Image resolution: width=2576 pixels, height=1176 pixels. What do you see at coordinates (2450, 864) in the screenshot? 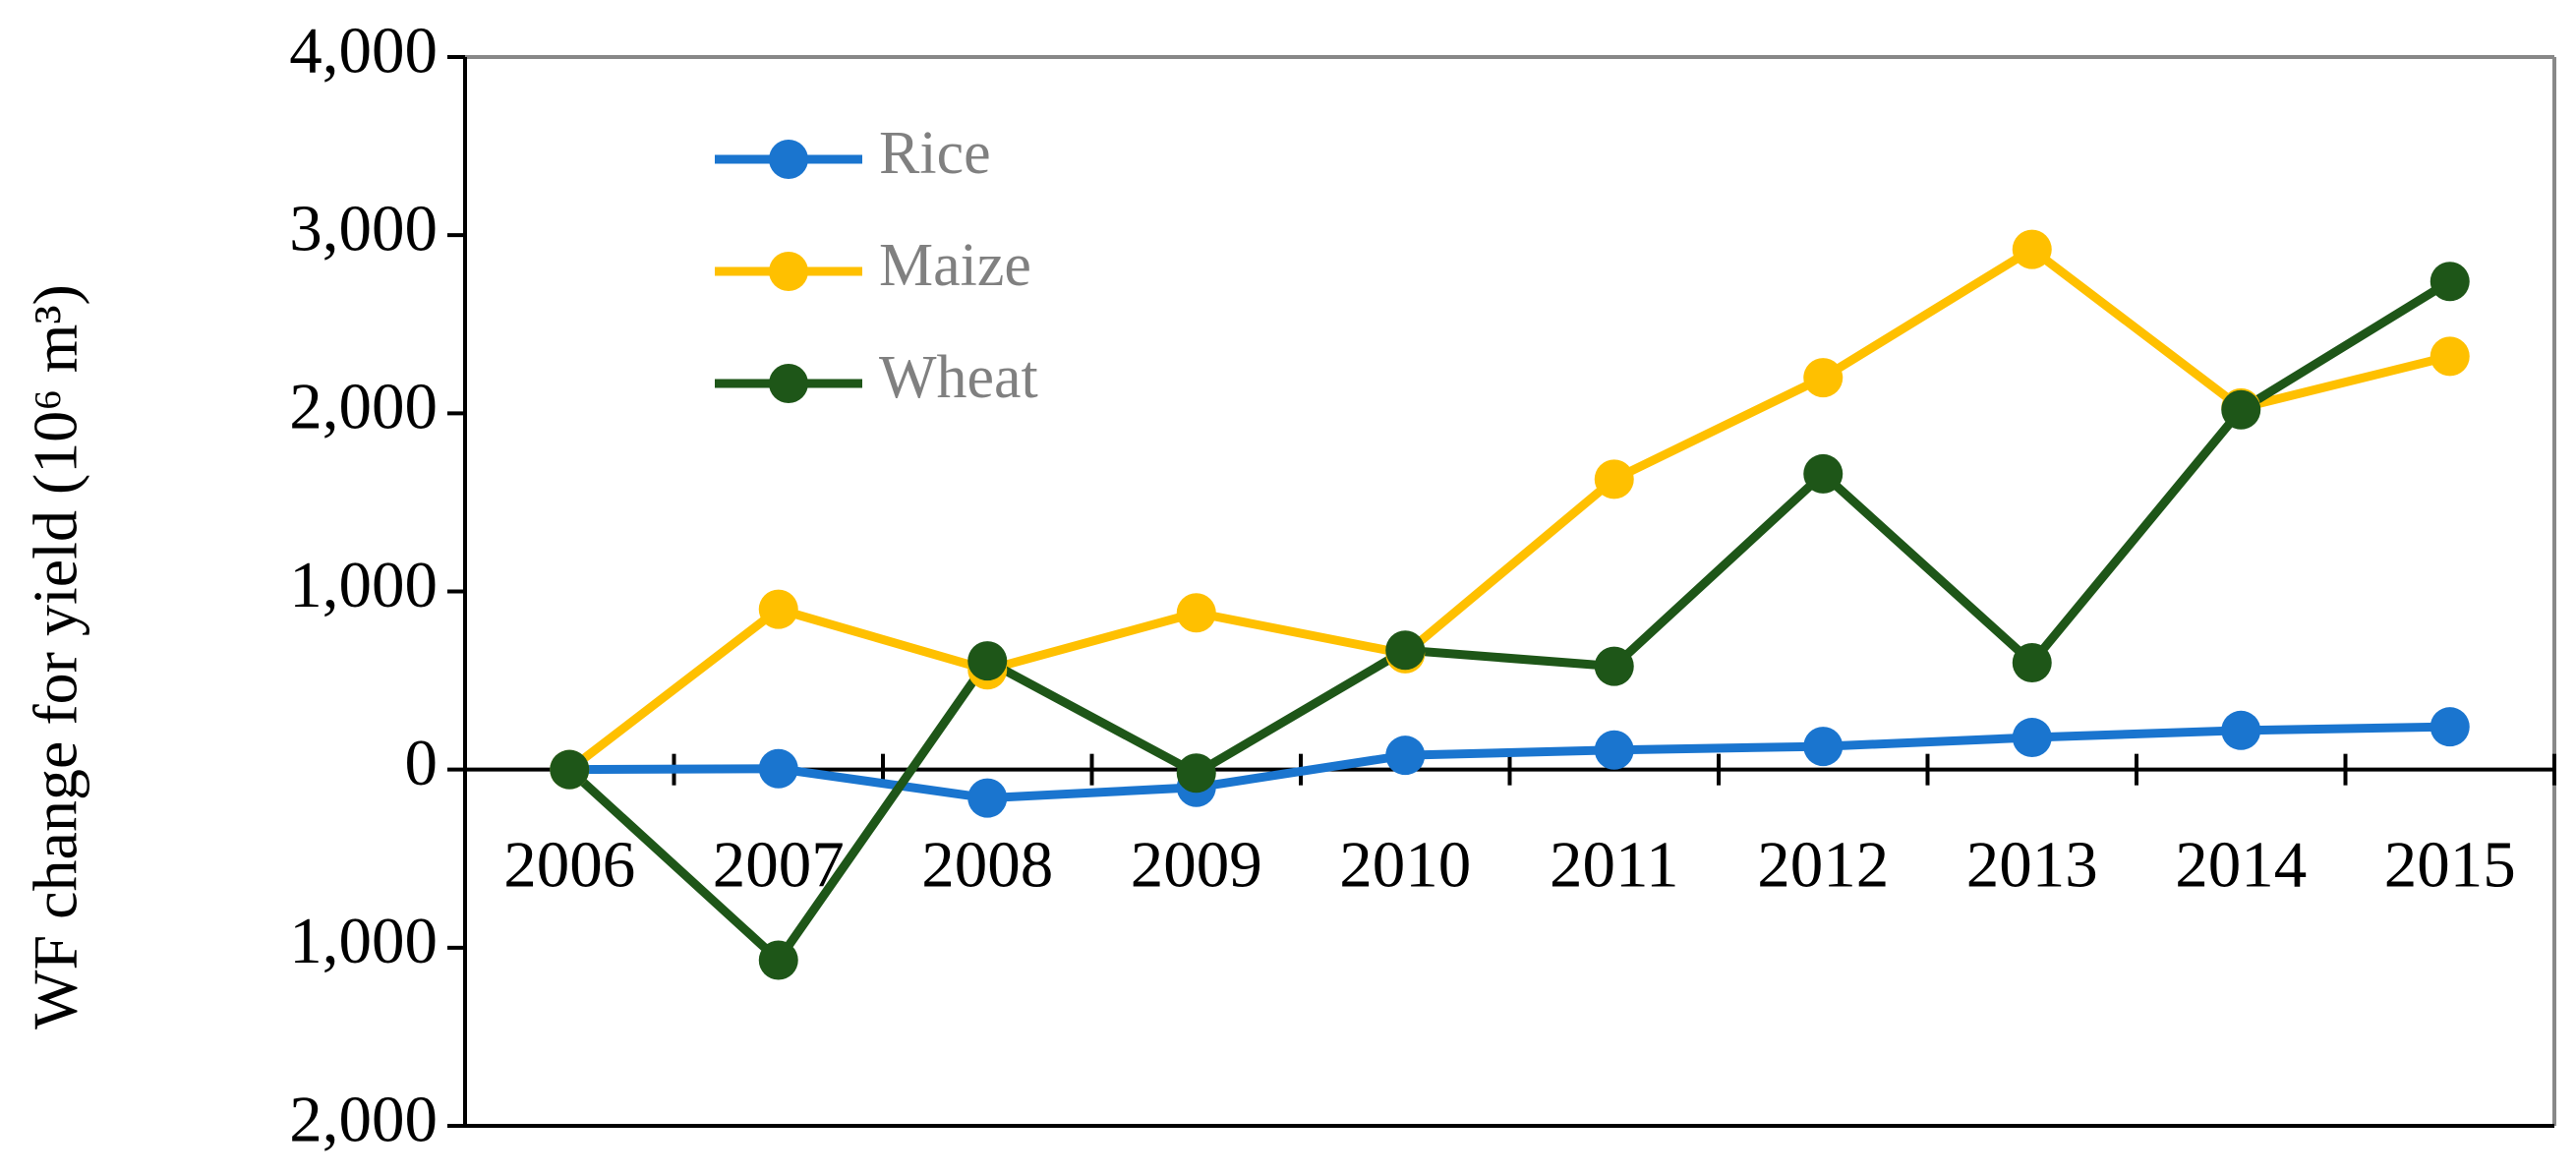
I see `x-tick-label: 2015` at bounding box center [2450, 864].